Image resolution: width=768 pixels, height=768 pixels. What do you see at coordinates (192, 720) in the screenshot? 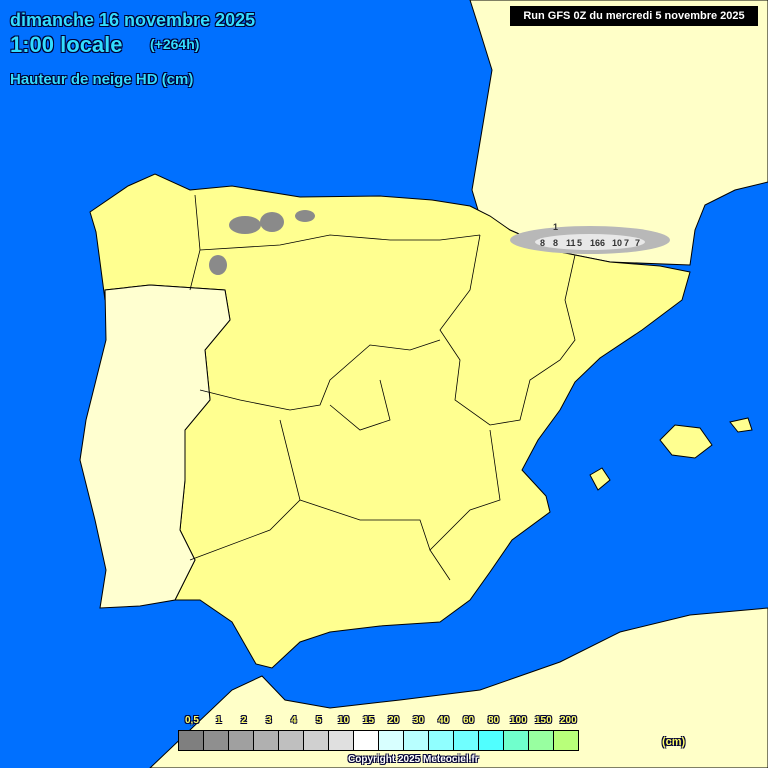
I see `legend-tick: 0,5` at bounding box center [192, 720].